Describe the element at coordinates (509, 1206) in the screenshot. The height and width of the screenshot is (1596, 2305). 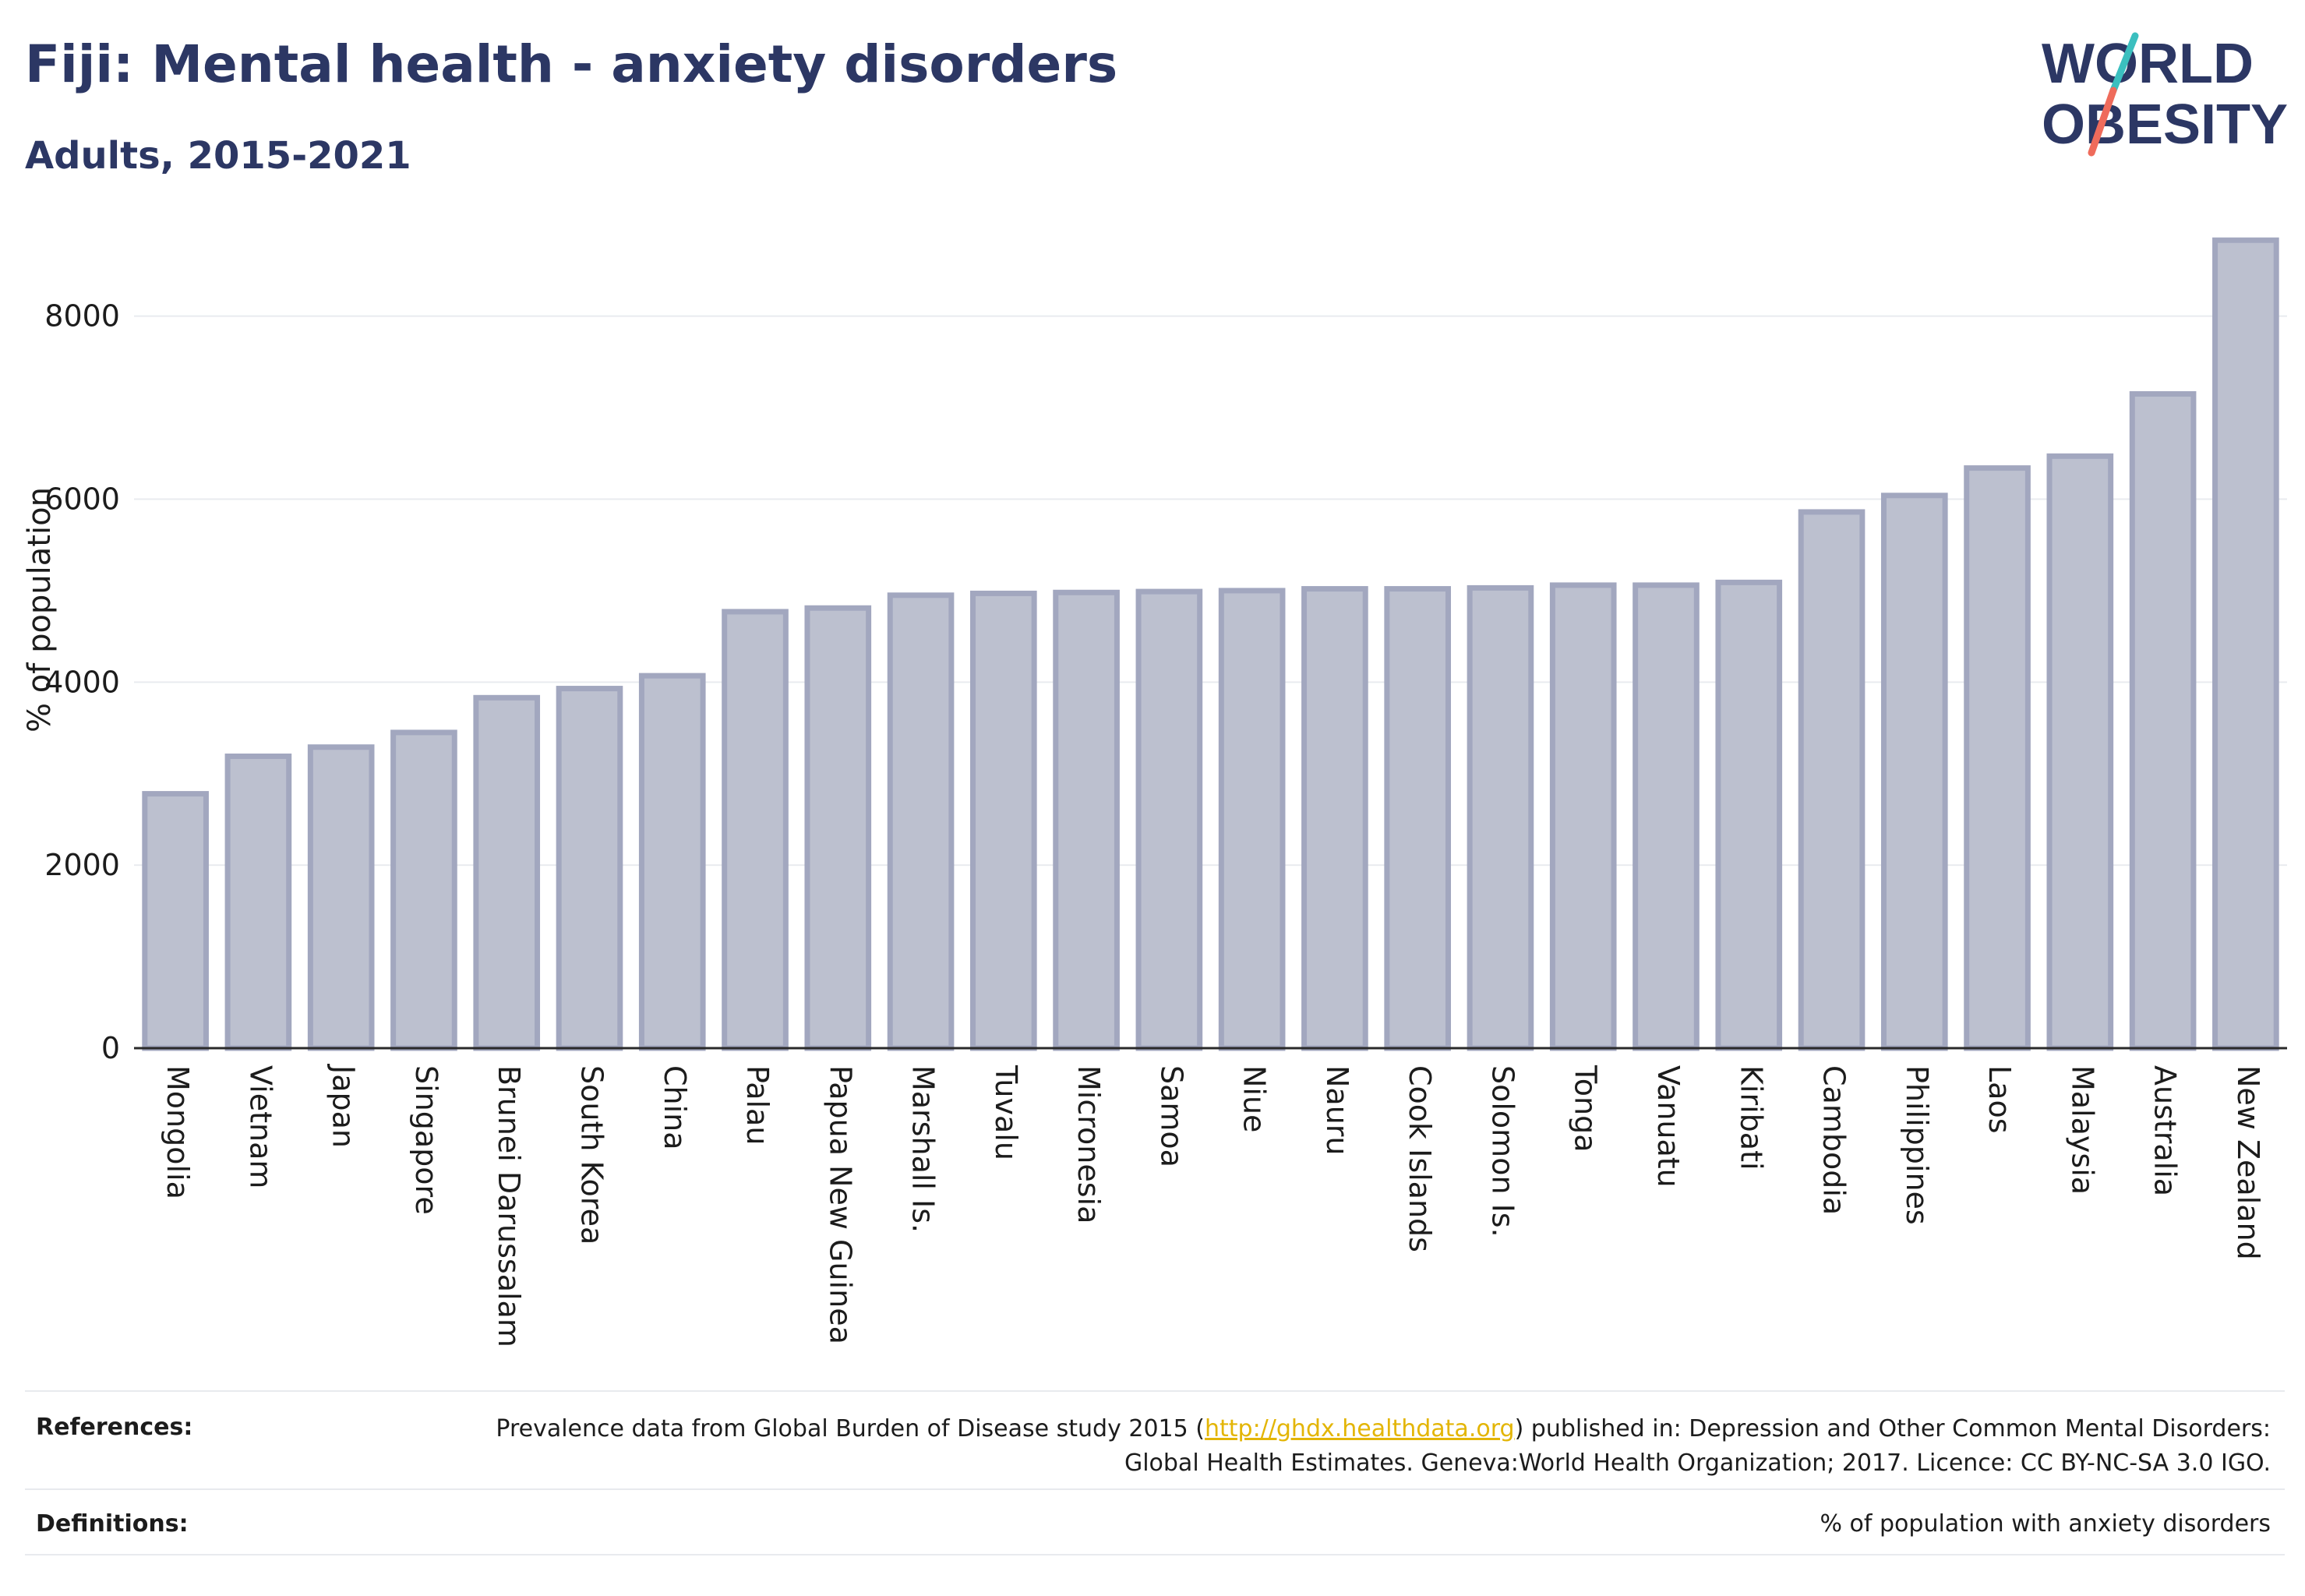
I see `x-tick-label: Brunei Darussalam` at that location.